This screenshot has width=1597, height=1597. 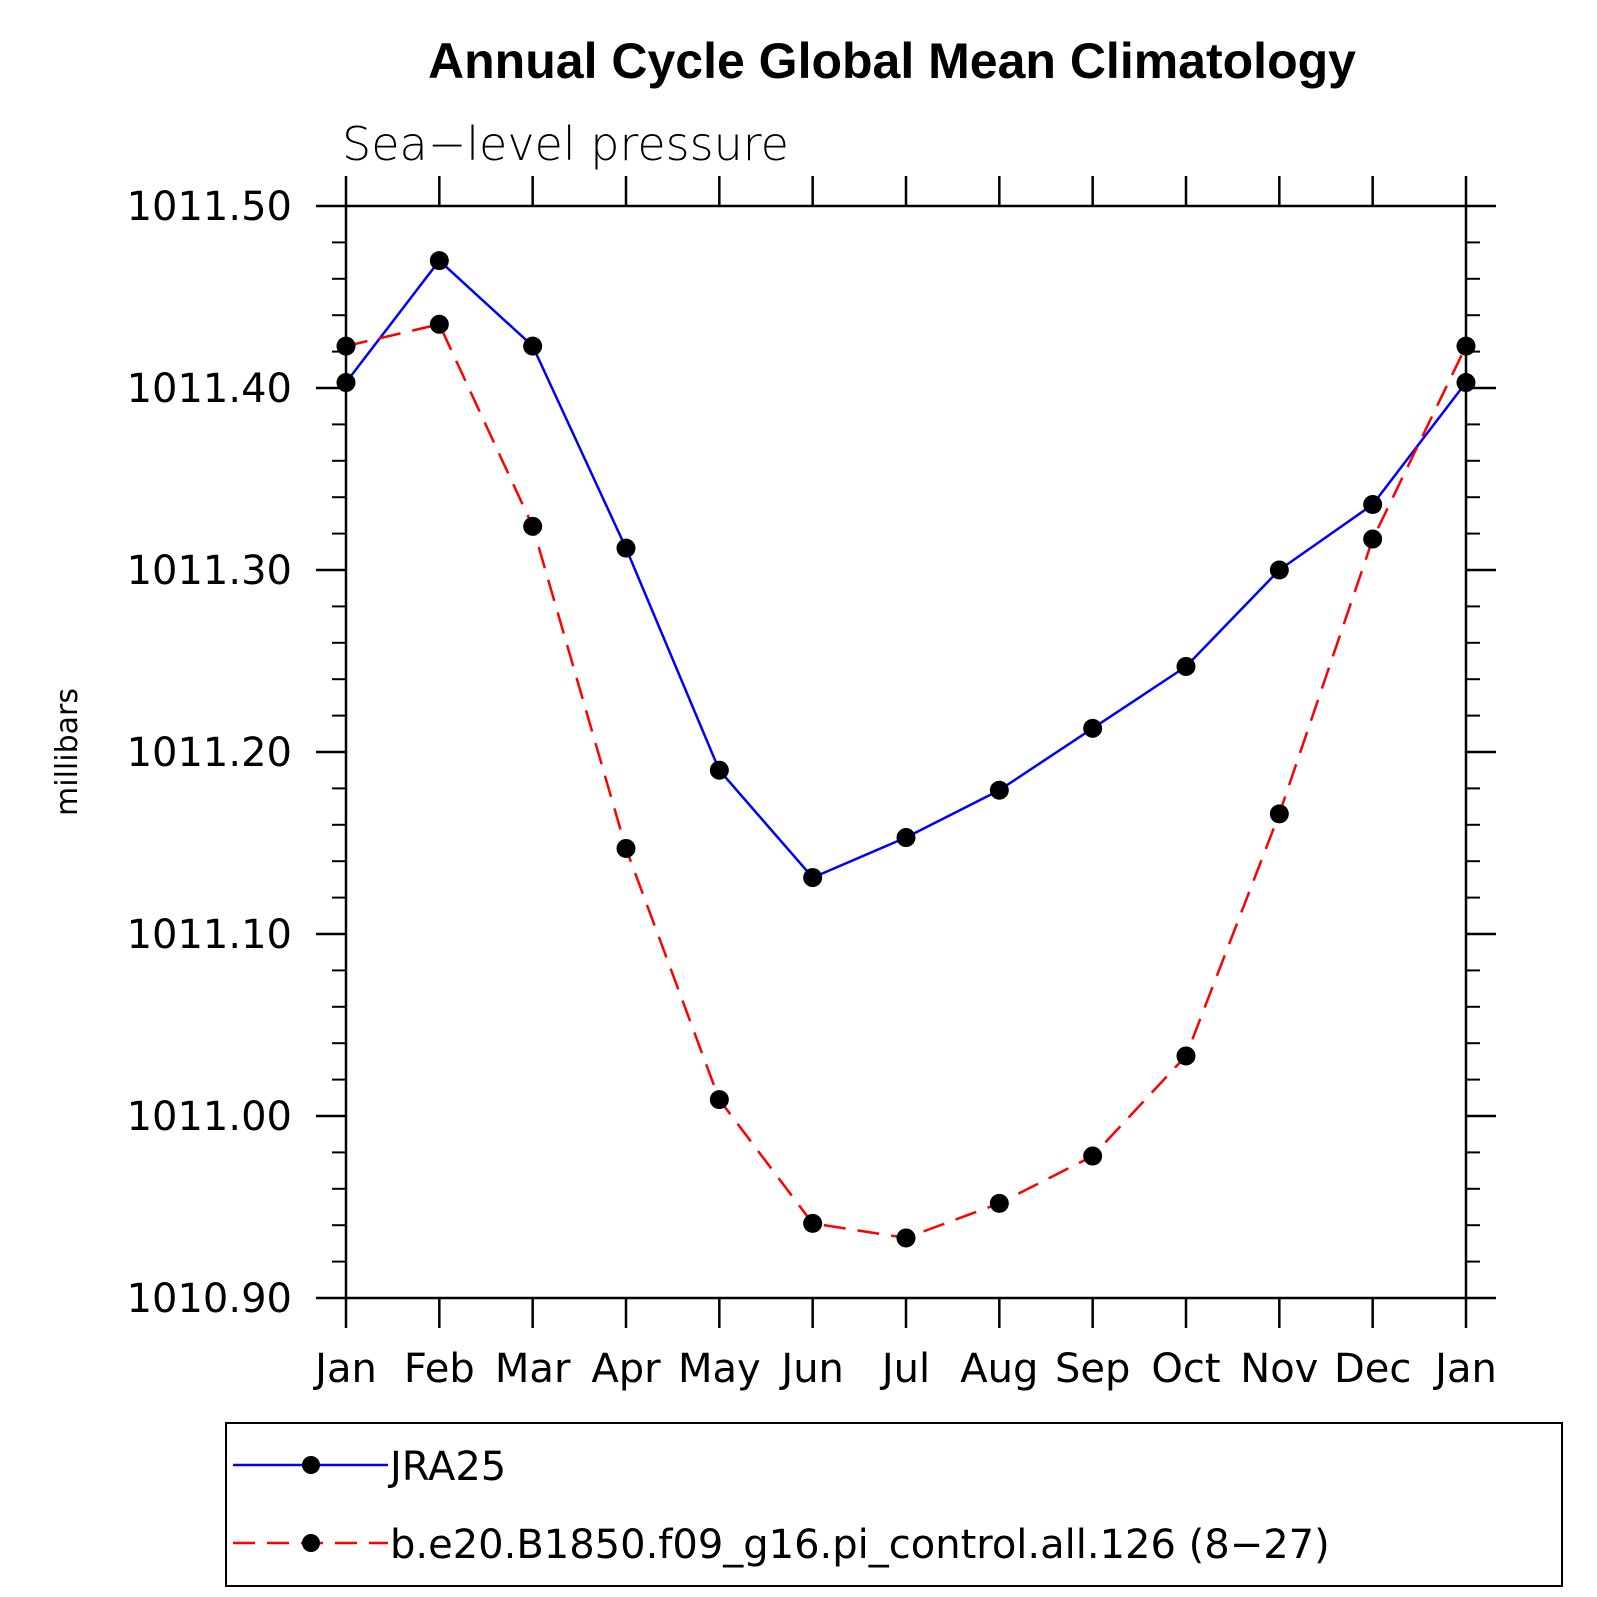 What do you see at coordinates (1185, 1369) in the screenshot?
I see `x-tick-label: Oct` at bounding box center [1185, 1369].